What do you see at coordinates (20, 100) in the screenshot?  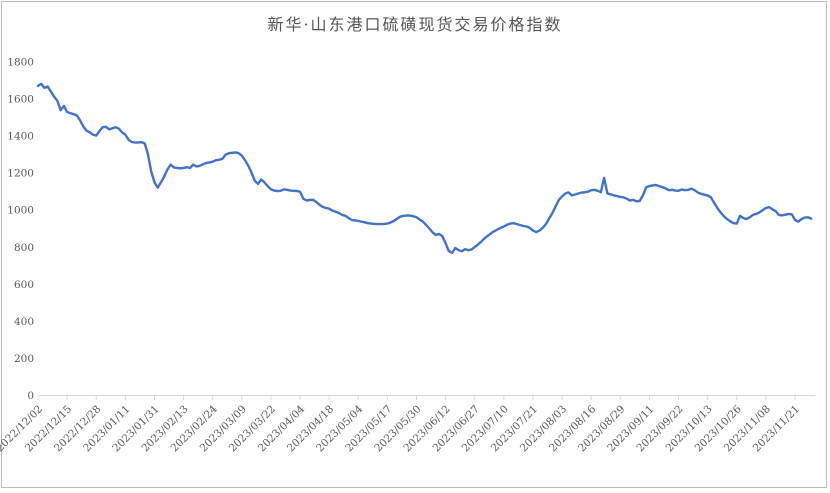 I see `y-tick-label: 1600` at bounding box center [20, 100].